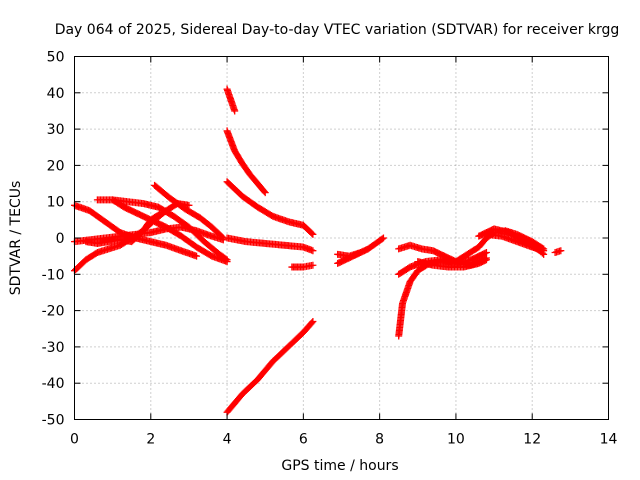 This screenshot has height=480, width=640. Describe the element at coordinates (56, 166) in the screenshot. I see `y-tick-label: 20` at that location.